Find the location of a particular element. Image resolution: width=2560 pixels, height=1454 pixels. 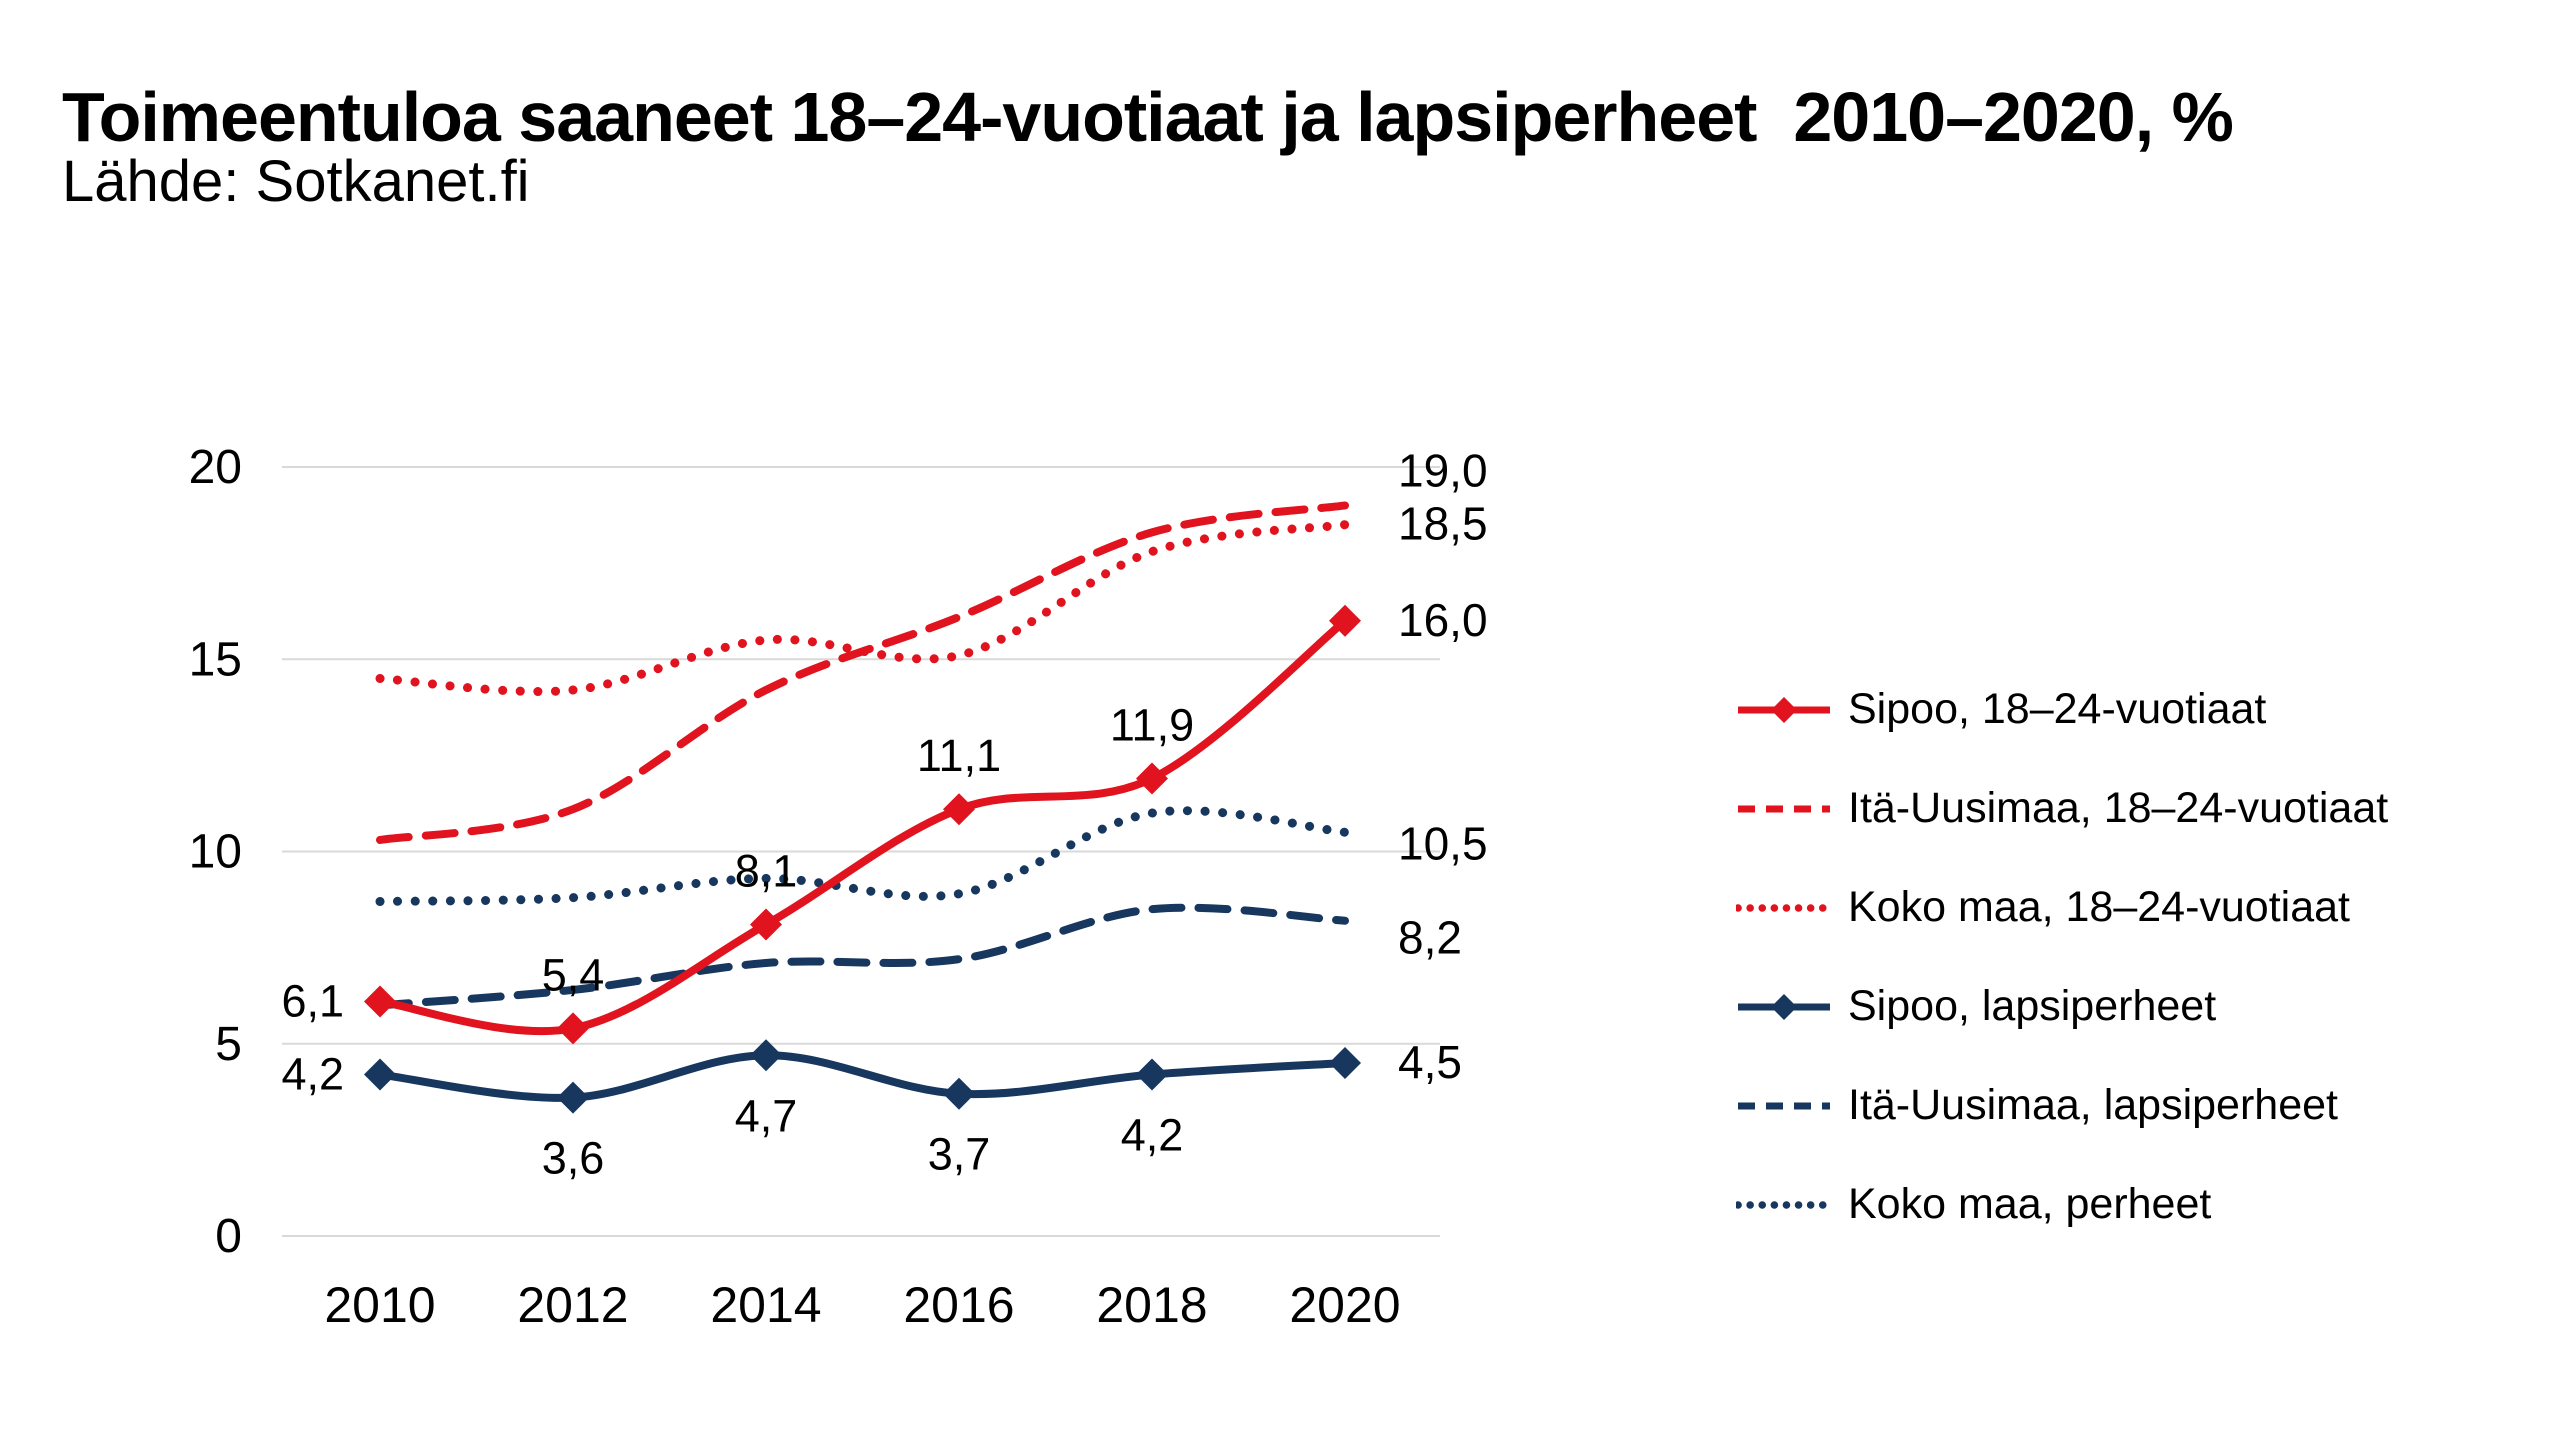

legend-item: Koko maa, perheet is located at coordinates (2062, 1204).